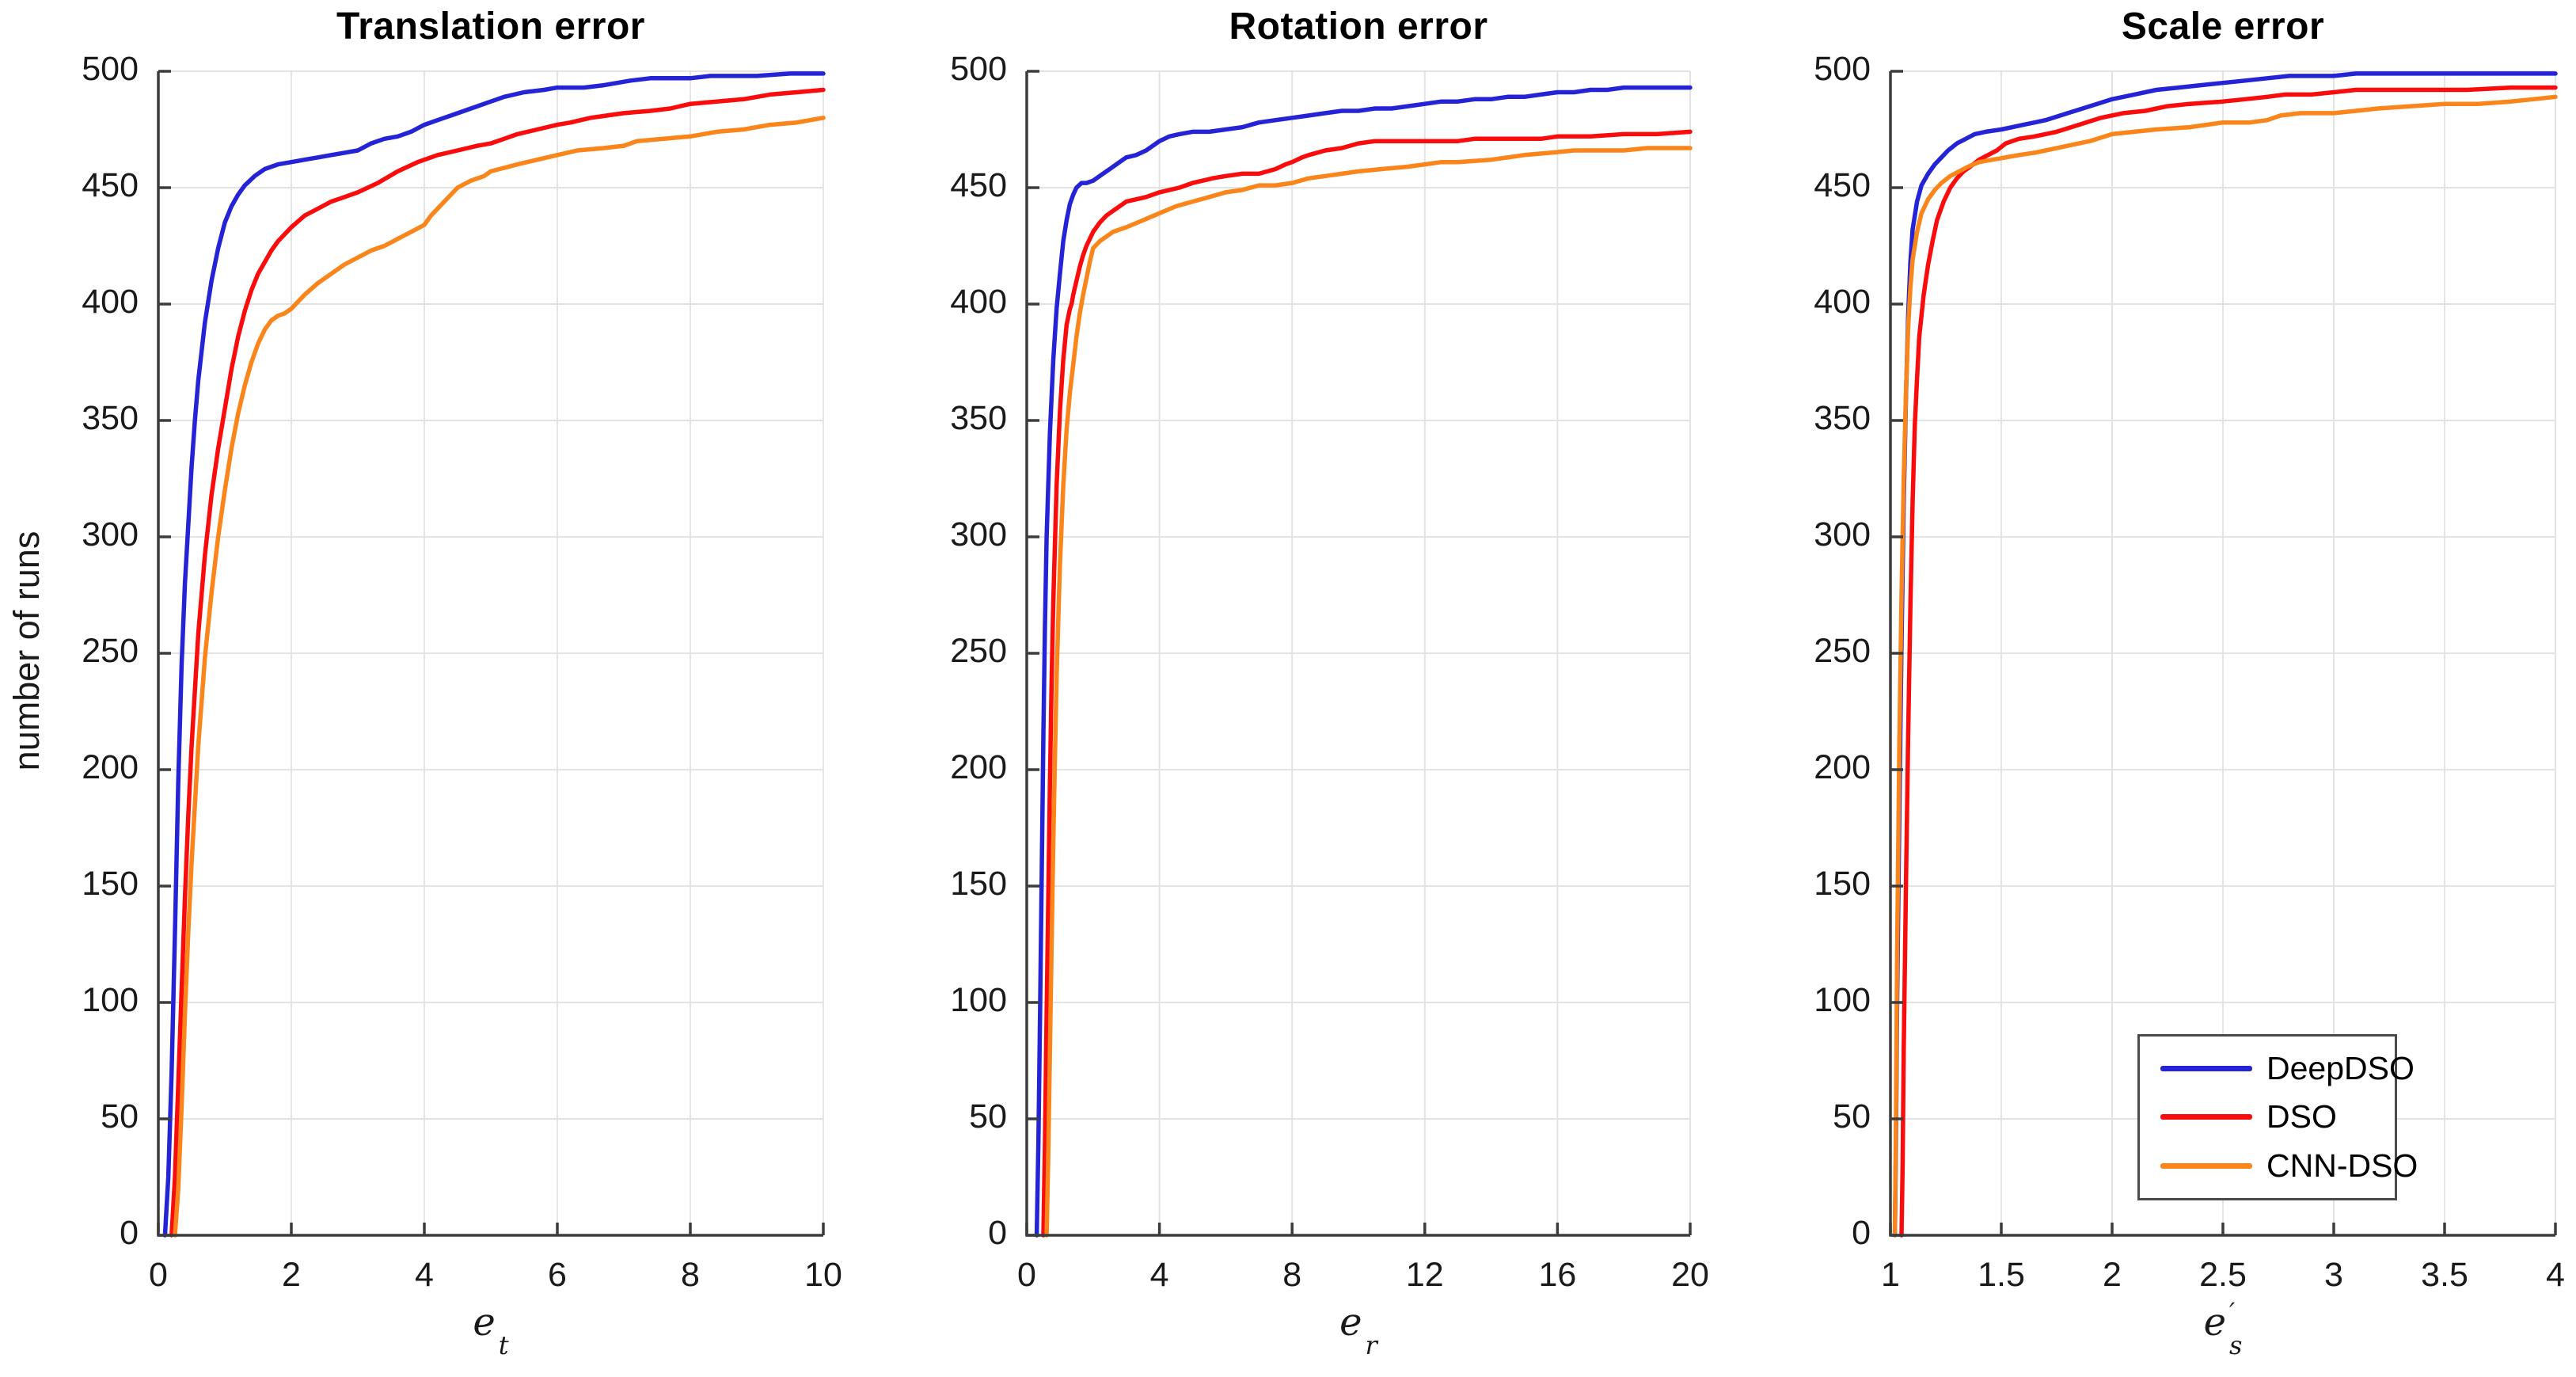  Describe the element at coordinates (2236, 1328) in the screenshot. I see `x-label-script: ′ s` at that location.